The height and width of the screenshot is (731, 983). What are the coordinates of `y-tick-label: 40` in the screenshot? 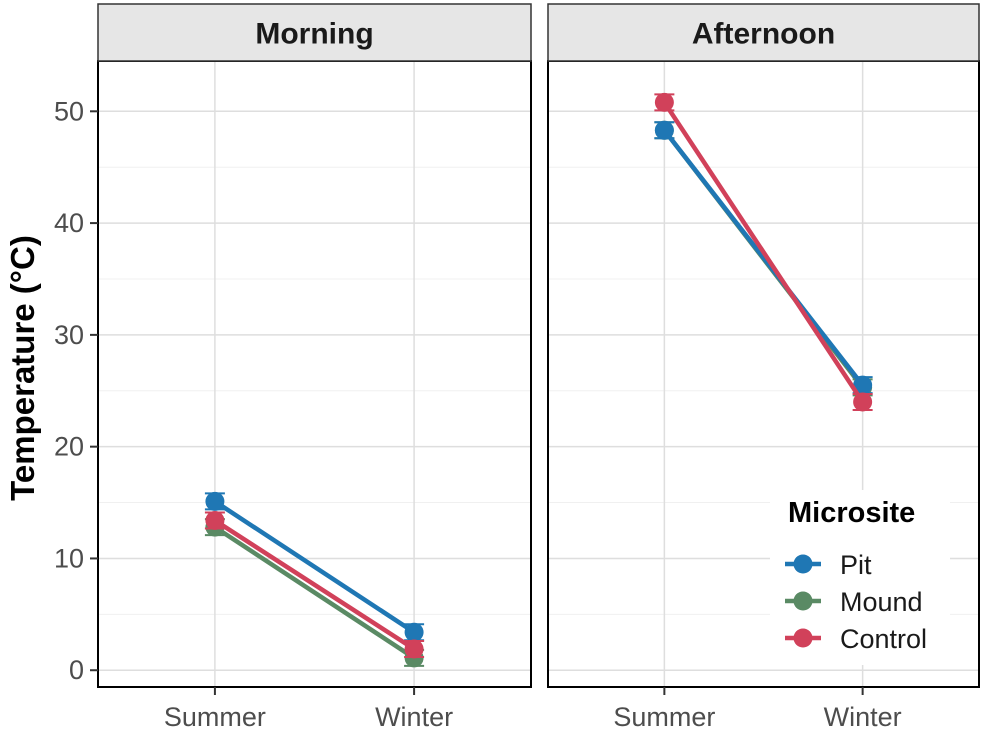 It's located at (69, 223).